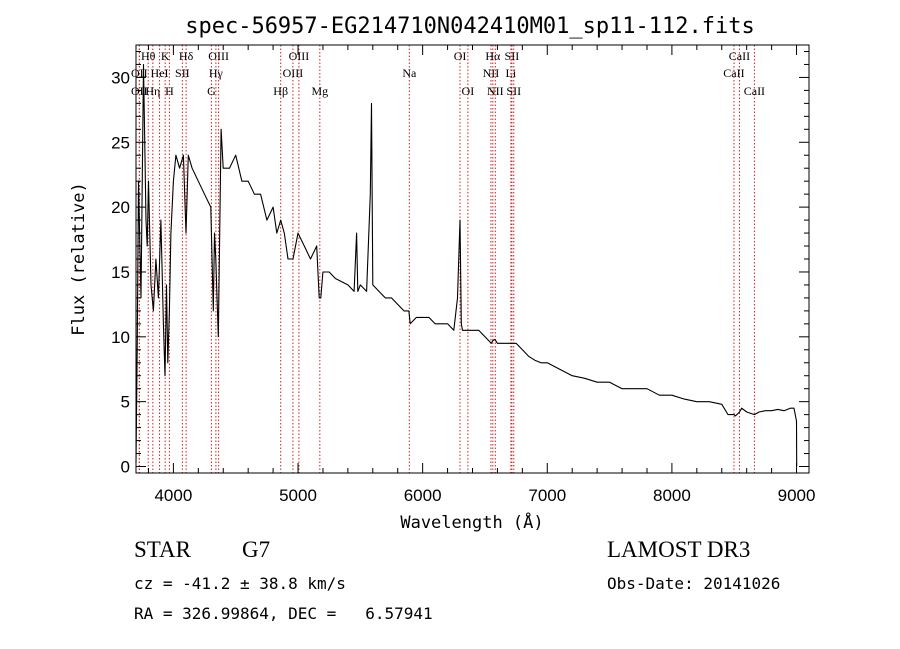  What do you see at coordinates (423, 495) in the screenshot?
I see `x-tick-label-2: 6000` at bounding box center [423, 495].